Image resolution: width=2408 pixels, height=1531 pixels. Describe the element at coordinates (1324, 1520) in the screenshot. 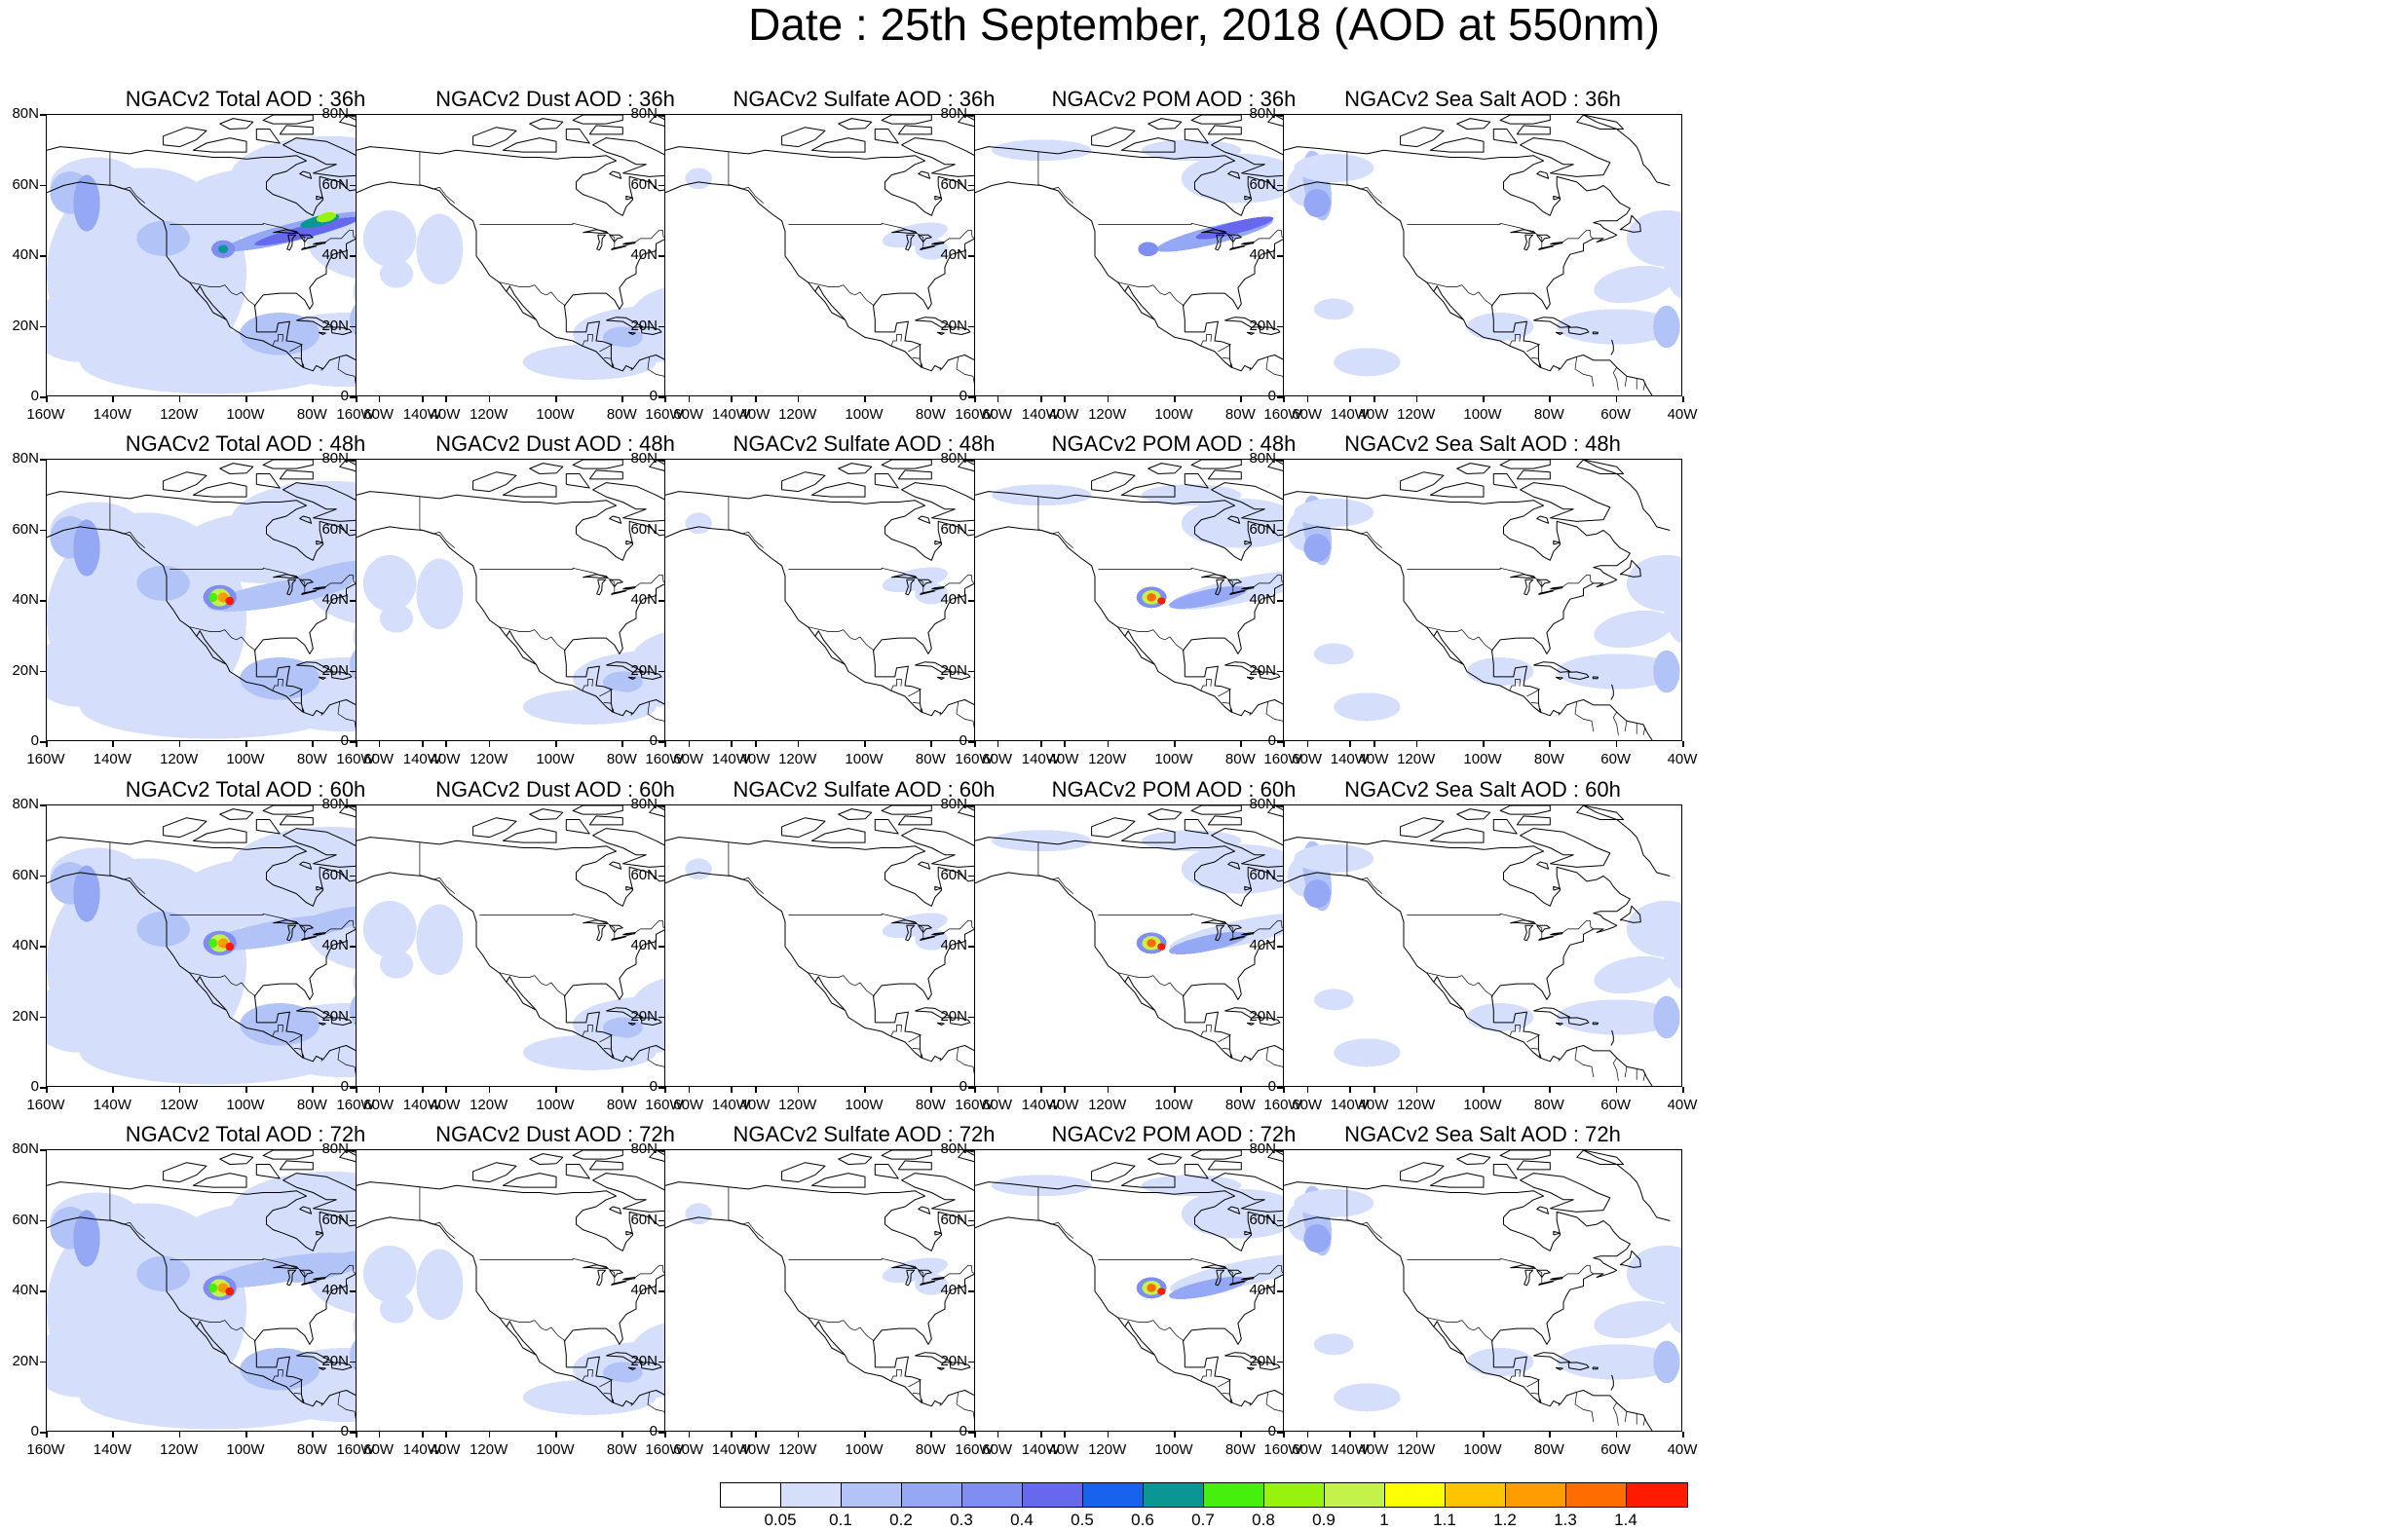

I see `colorbar-label: 0.9` at that location.